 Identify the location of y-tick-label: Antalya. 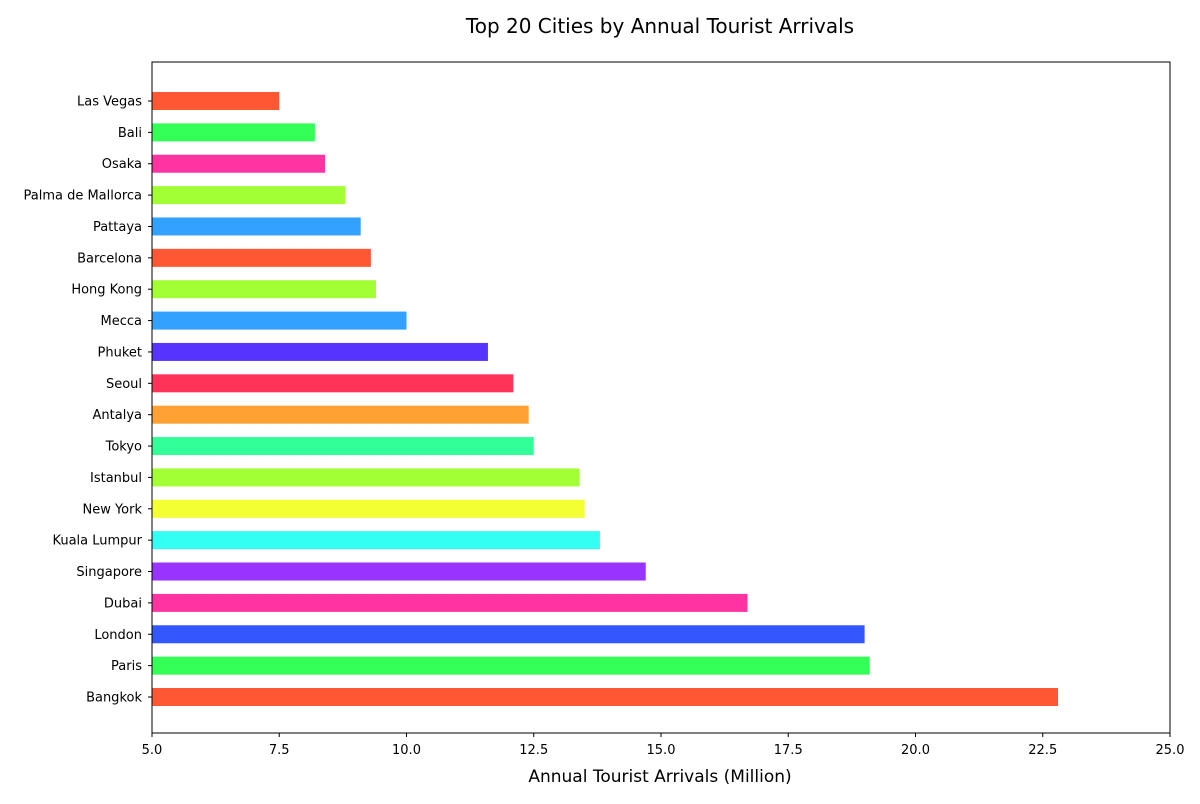
(117, 415).